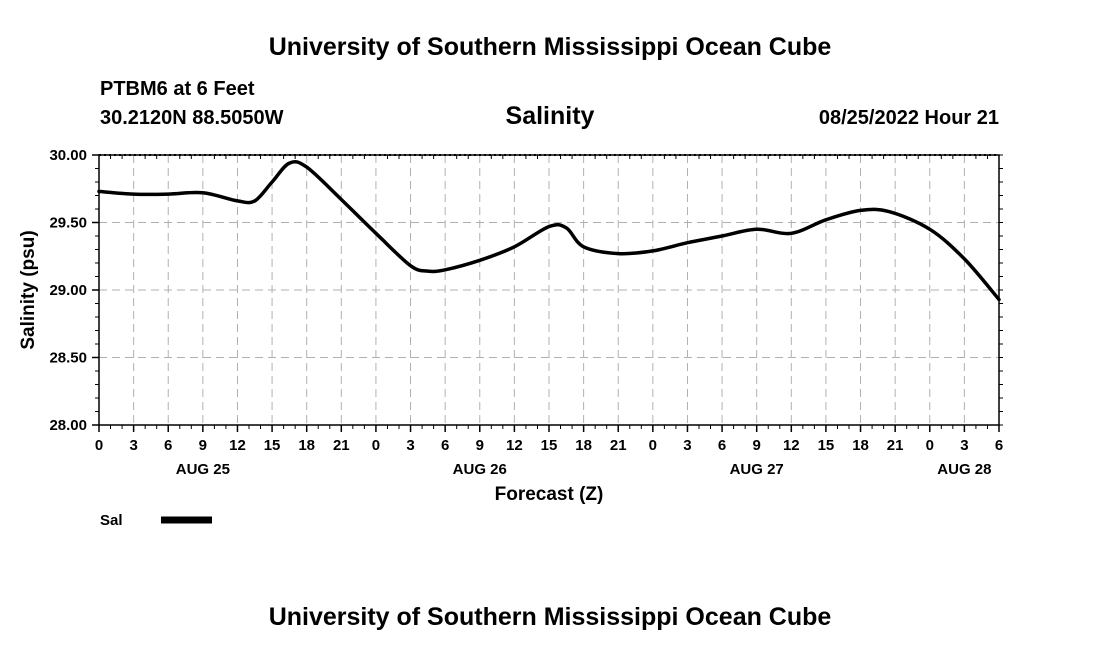 The height and width of the screenshot is (650, 1100). I want to click on x-axis-label: Forecast (Z), so click(549, 494).